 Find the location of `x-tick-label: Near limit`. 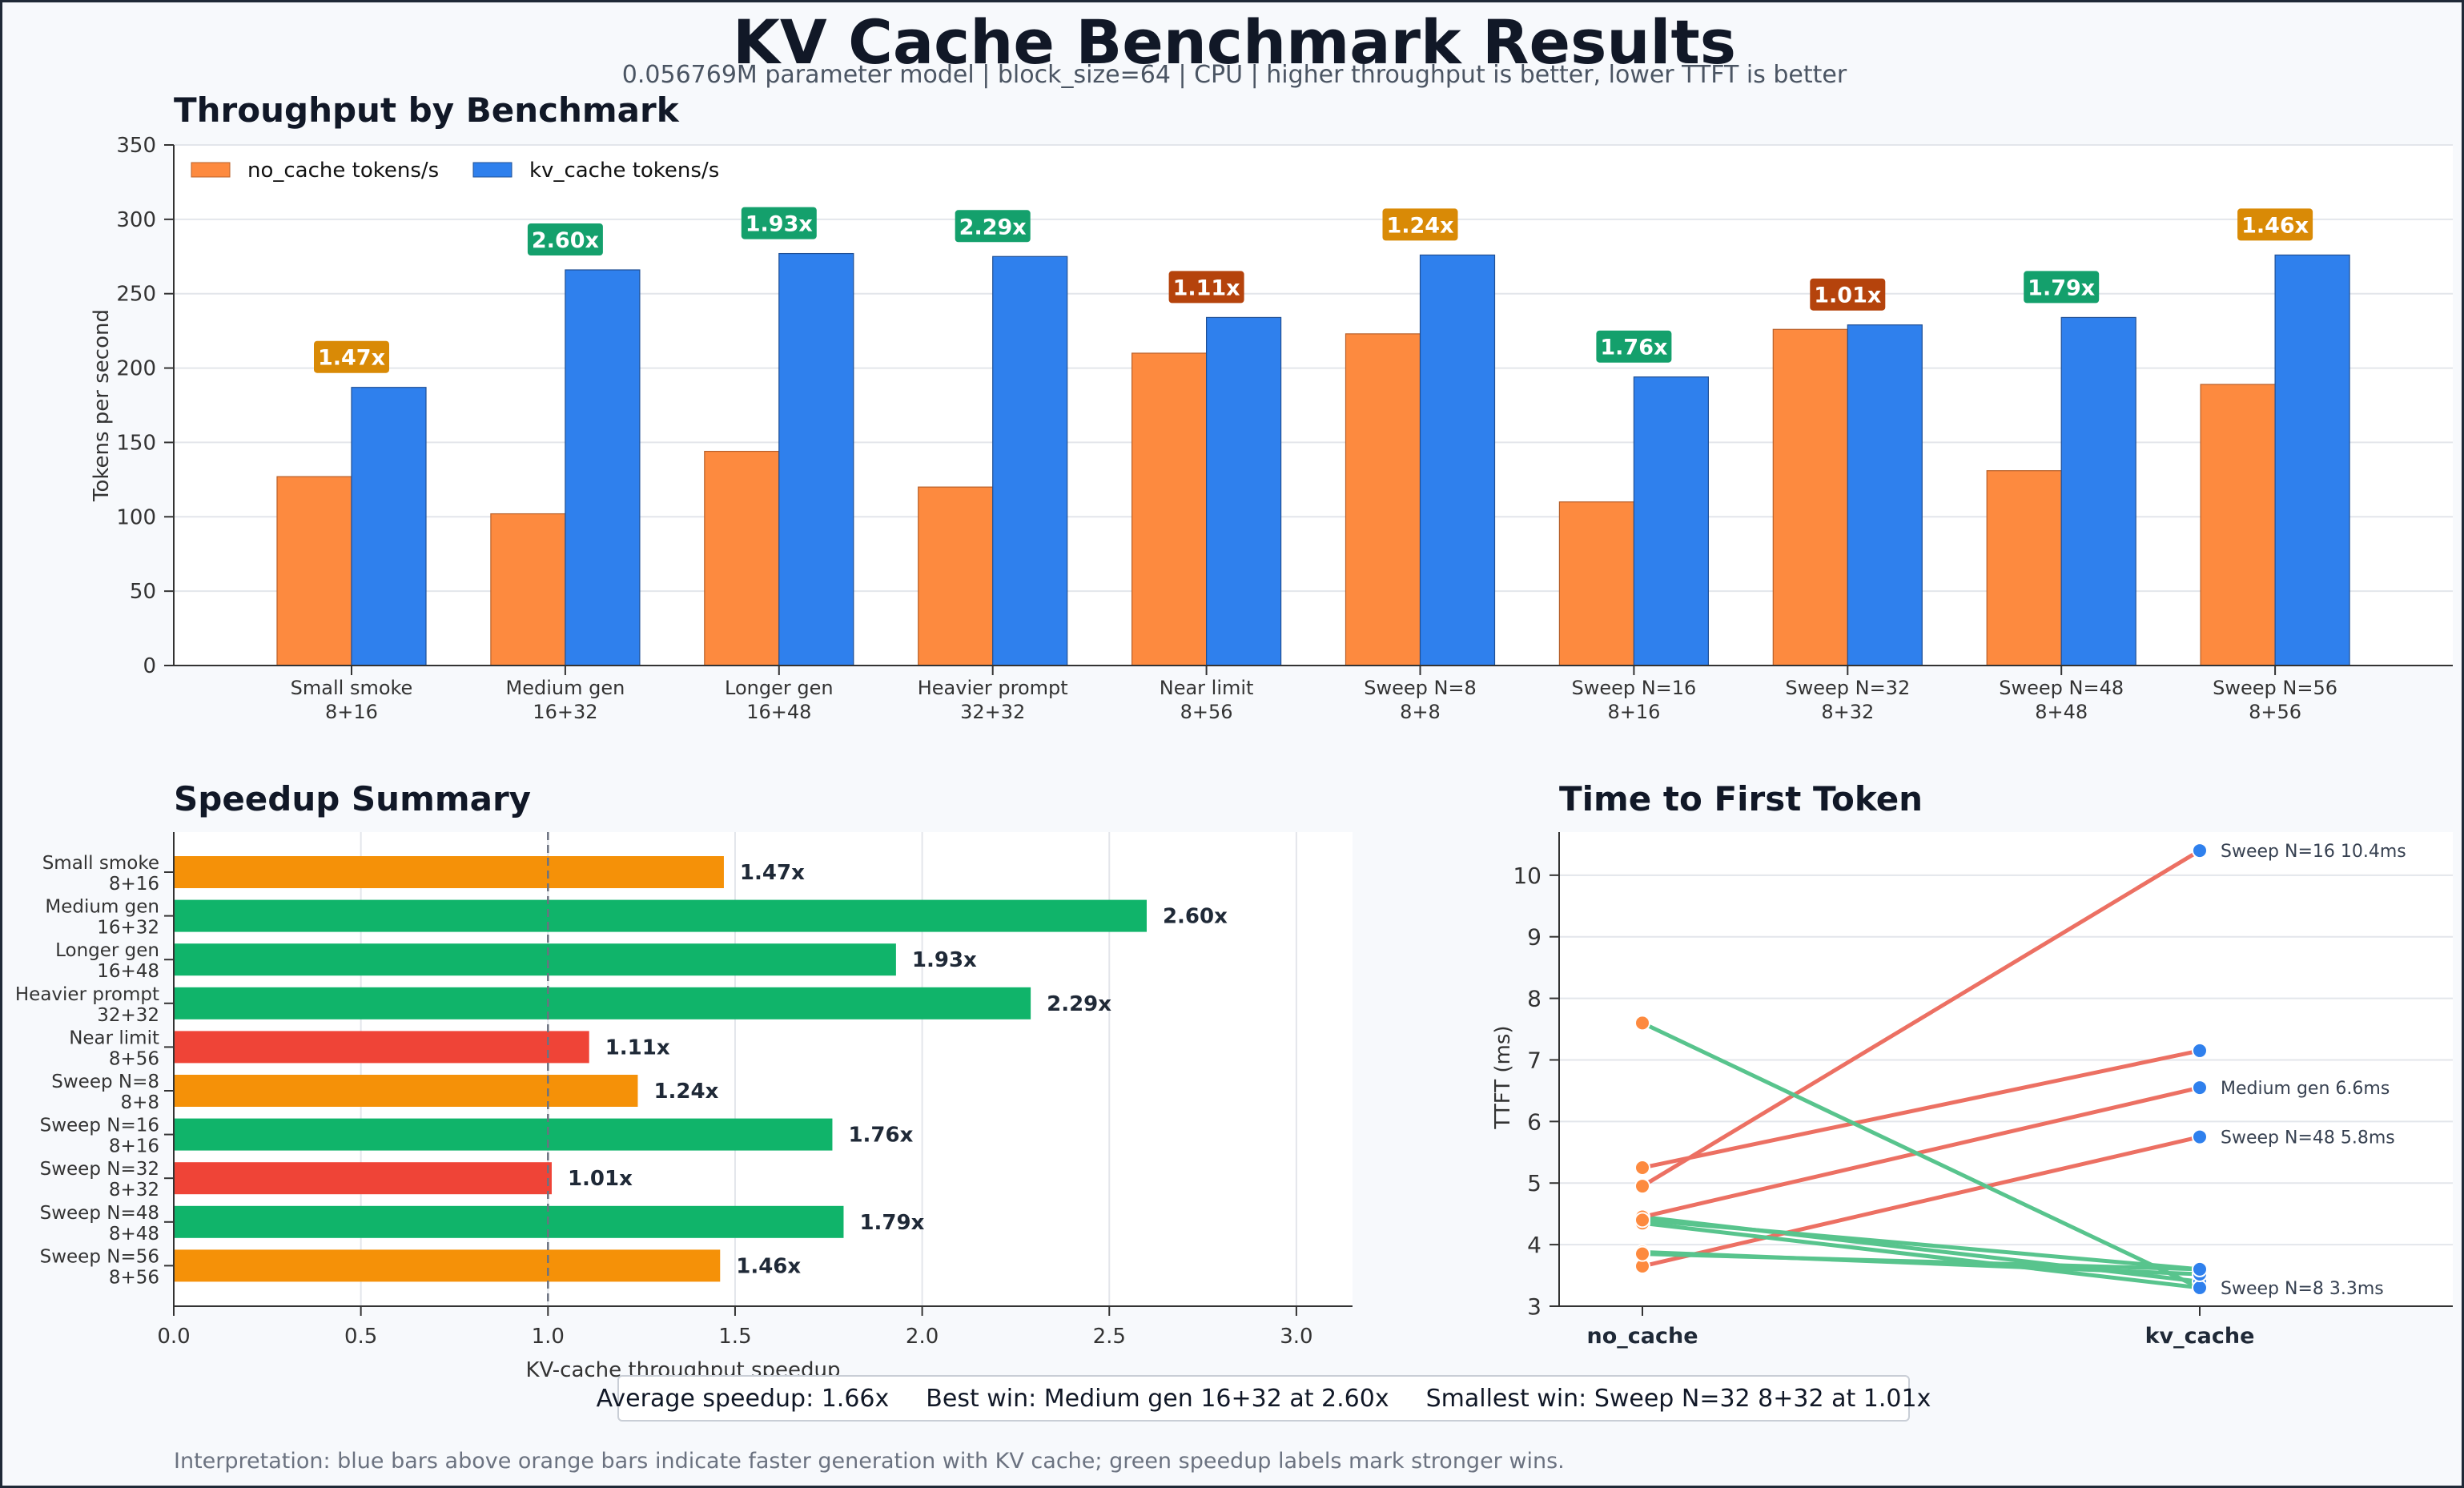

x-tick-label: Near limit is located at coordinates (1207, 688).